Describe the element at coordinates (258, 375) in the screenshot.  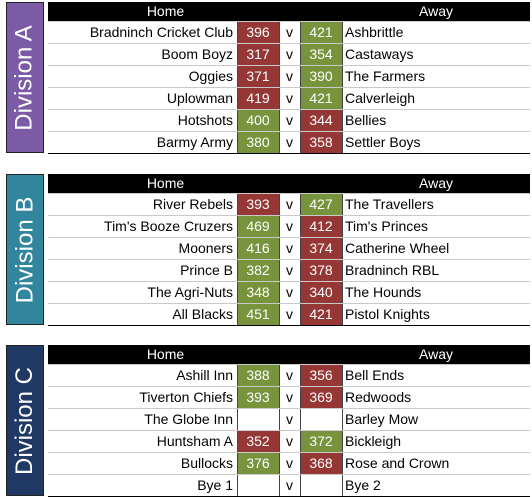
I see `home-score: 388` at that location.